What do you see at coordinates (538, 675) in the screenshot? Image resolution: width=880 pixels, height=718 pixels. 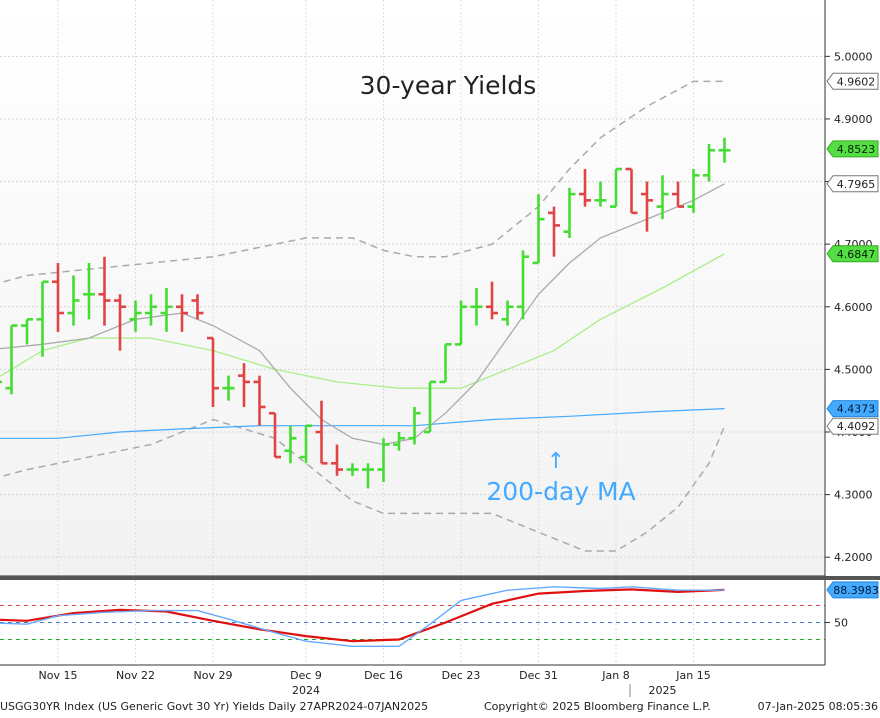 I see `x-tick-label: Dec 31` at bounding box center [538, 675].